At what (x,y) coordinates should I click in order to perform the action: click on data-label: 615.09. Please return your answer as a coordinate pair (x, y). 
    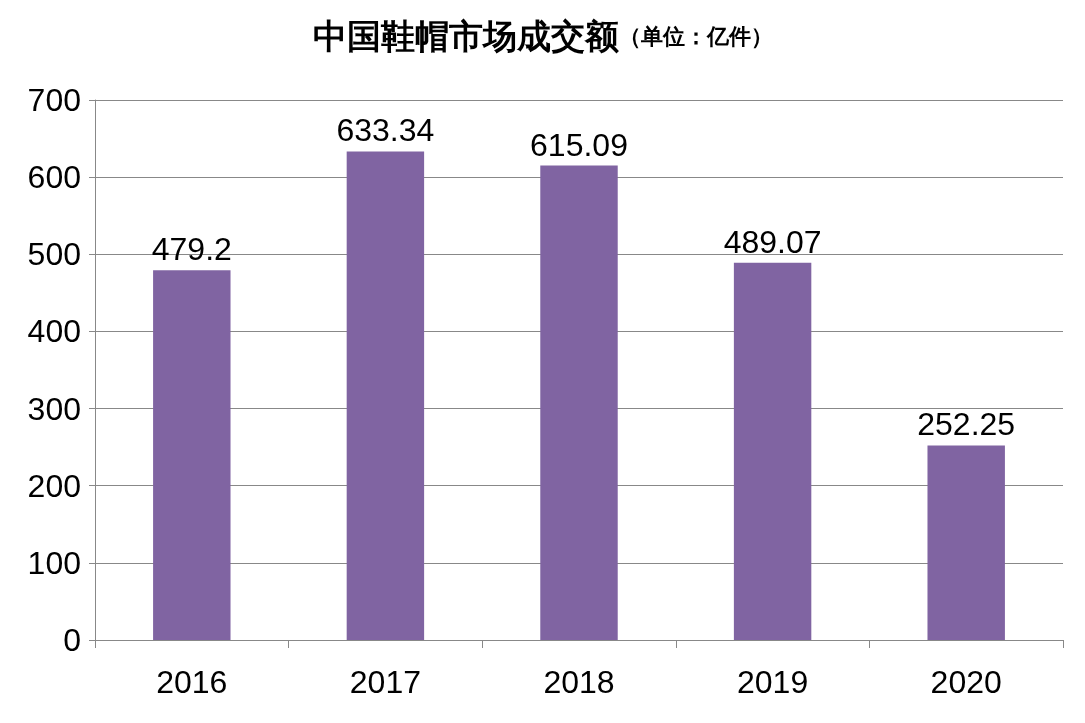
    Looking at the image, I should click on (579, 144).